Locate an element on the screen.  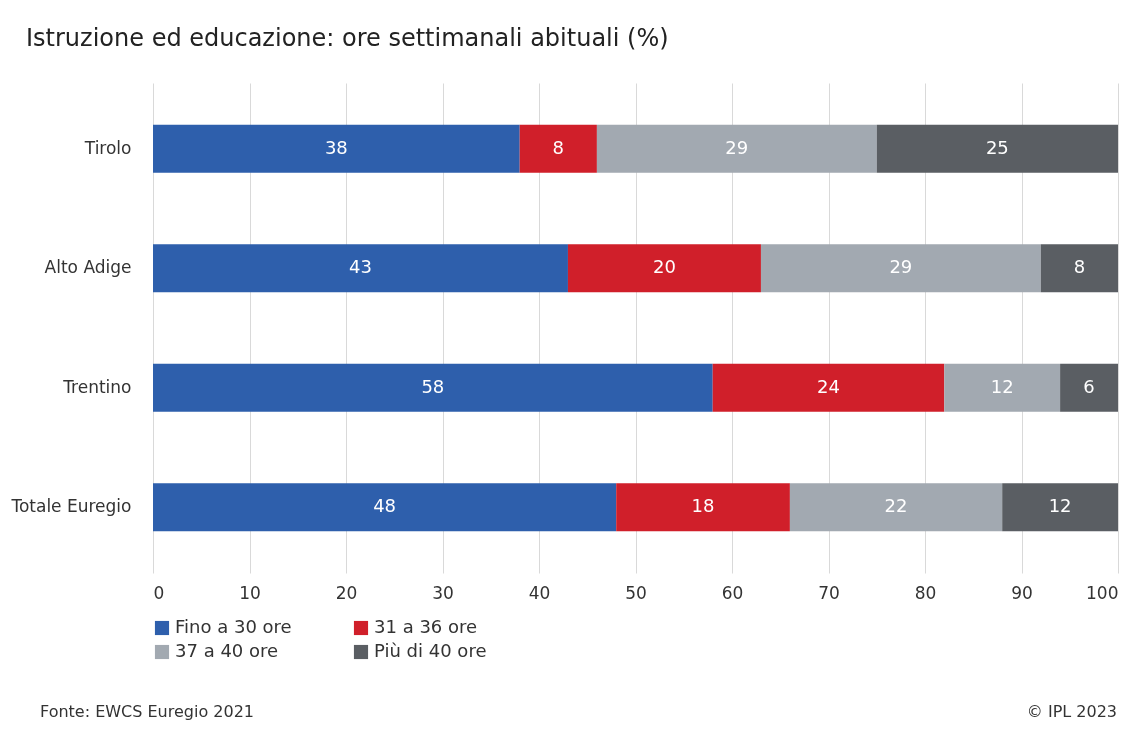
data-label: 18 is located at coordinates (703, 506).